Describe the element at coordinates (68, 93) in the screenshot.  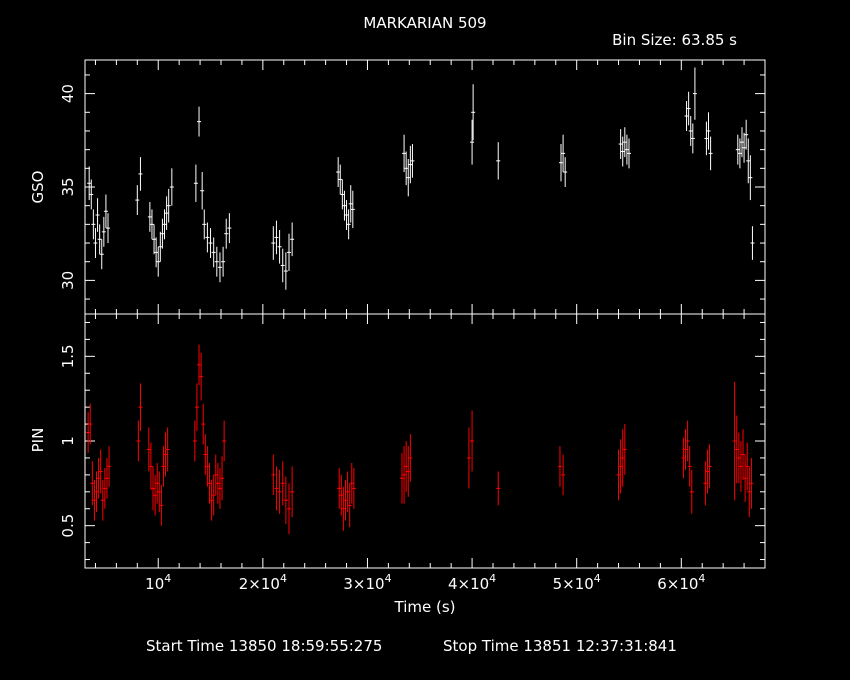
I see `gso-ytick-label: 40` at that location.